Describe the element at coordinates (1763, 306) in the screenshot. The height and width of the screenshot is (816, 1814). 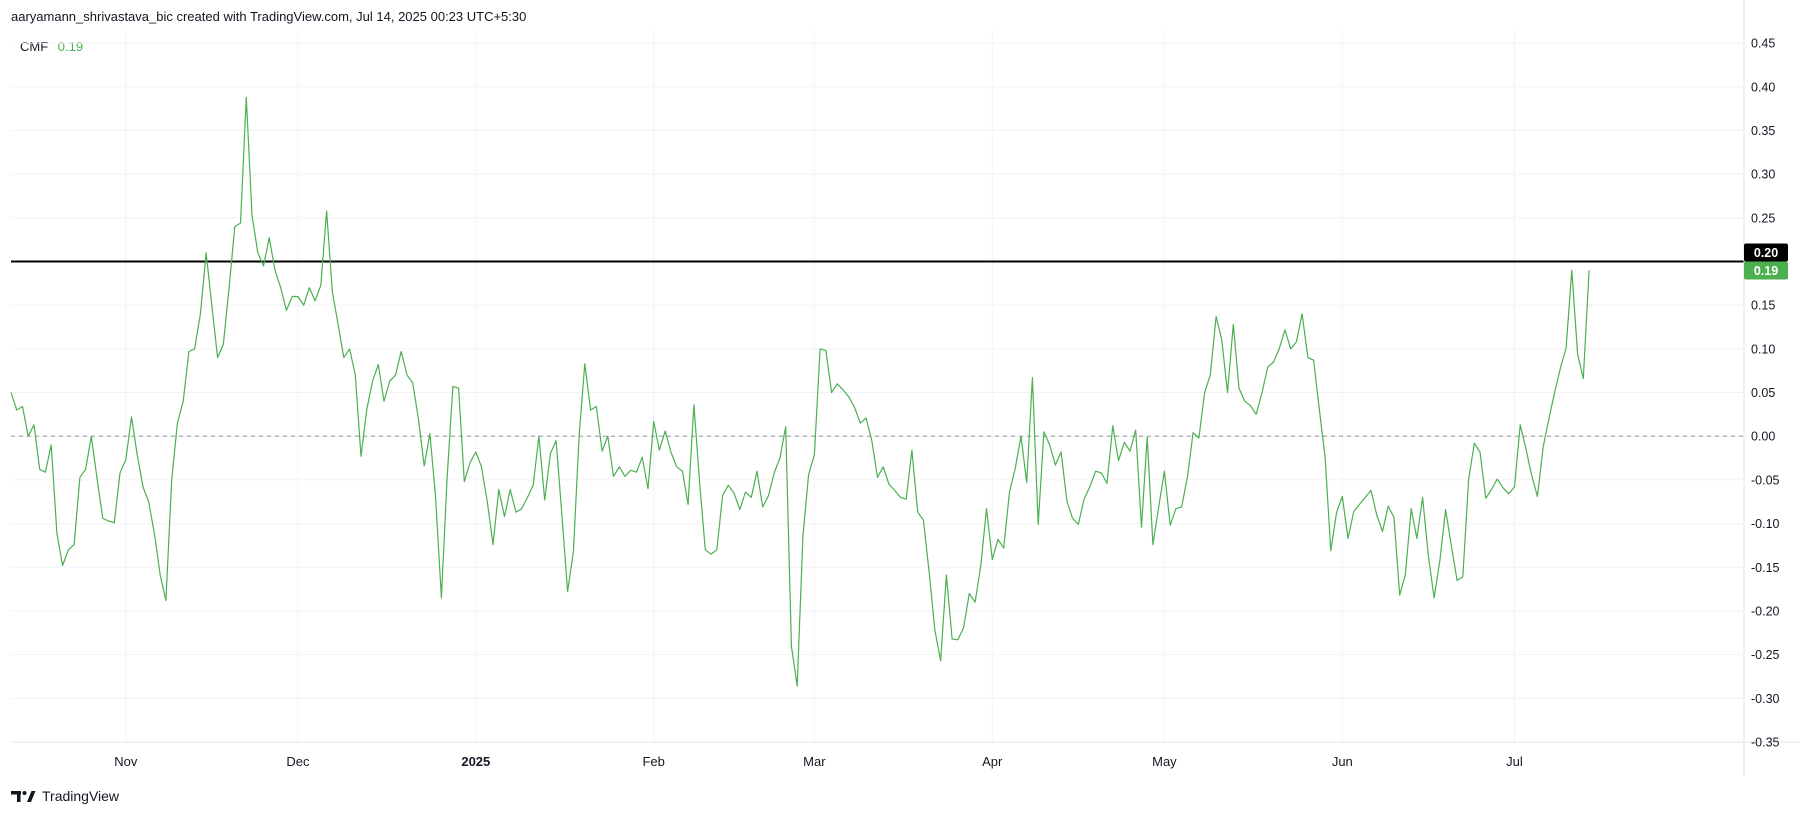
I see `y-tick-label: 0.15` at that location.